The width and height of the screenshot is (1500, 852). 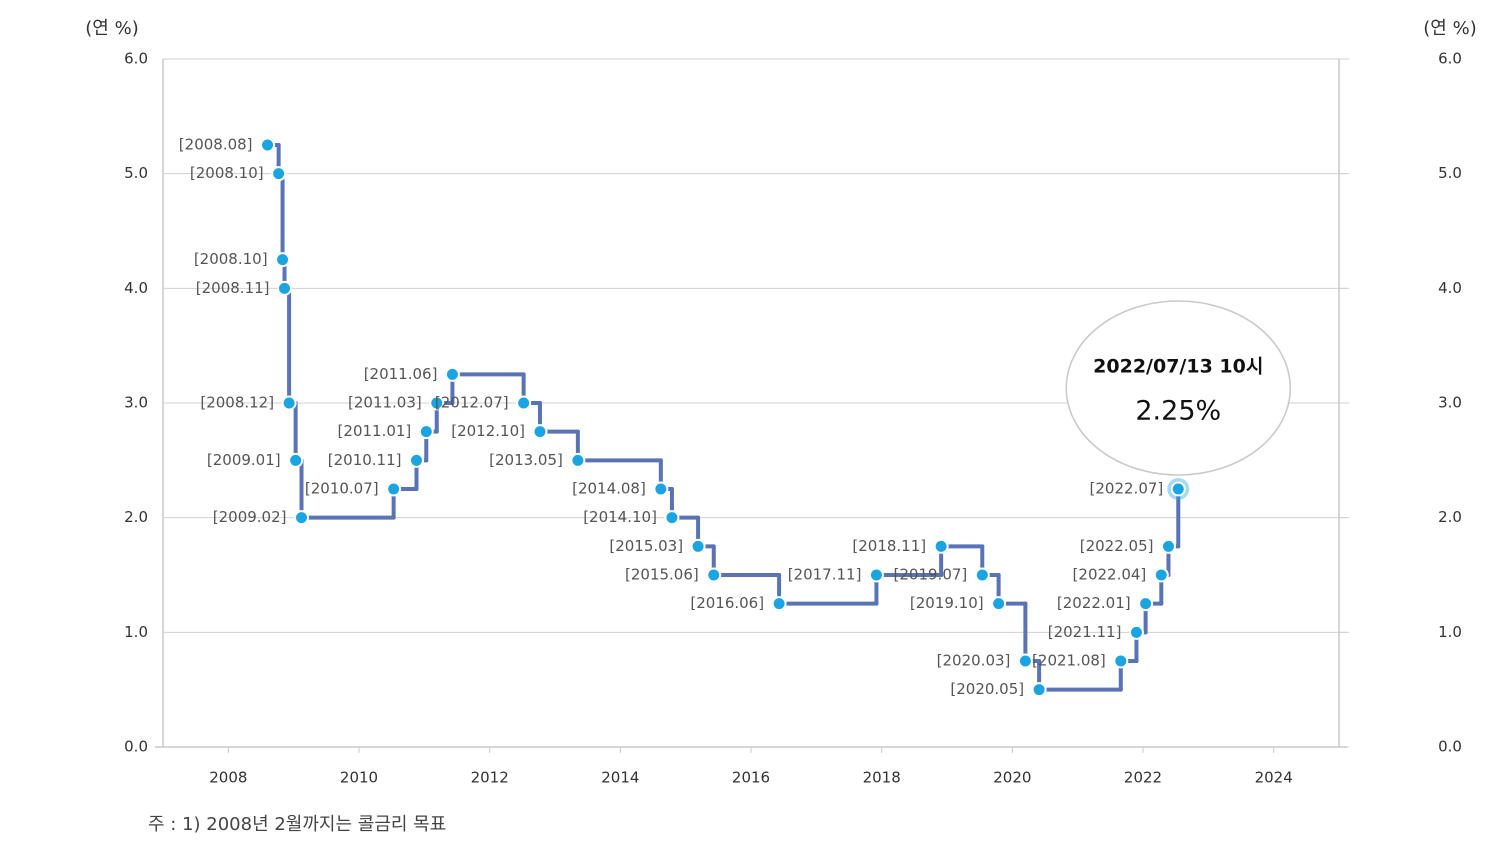 I want to click on y2-tick-label: 6.0, so click(x=1450, y=59).